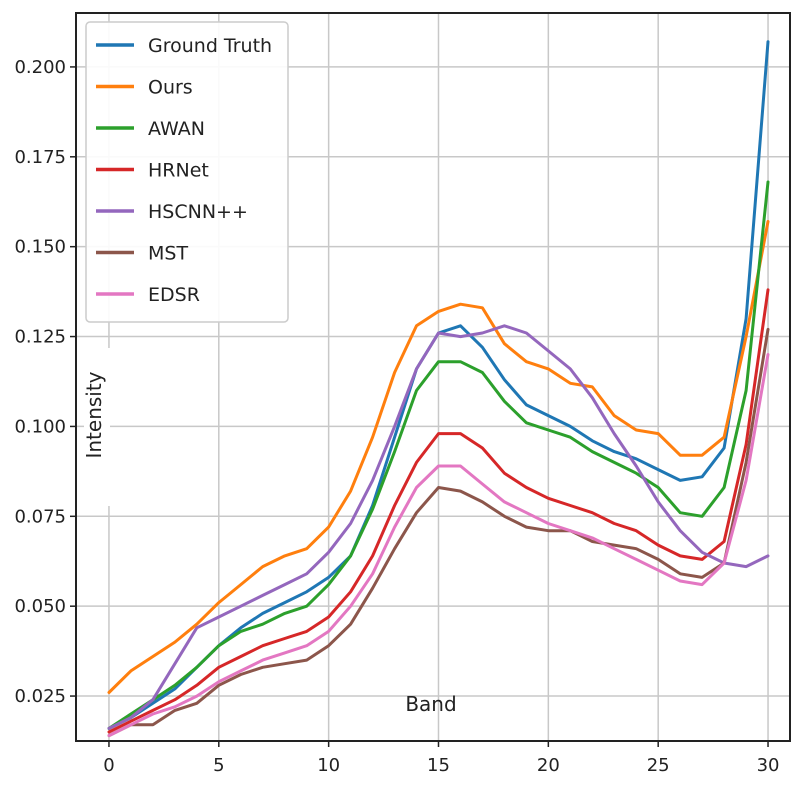  What do you see at coordinates (198, 212) in the screenshot?
I see `legend-label-hscnnplusplus: HSCNN++` at bounding box center [198, 212].